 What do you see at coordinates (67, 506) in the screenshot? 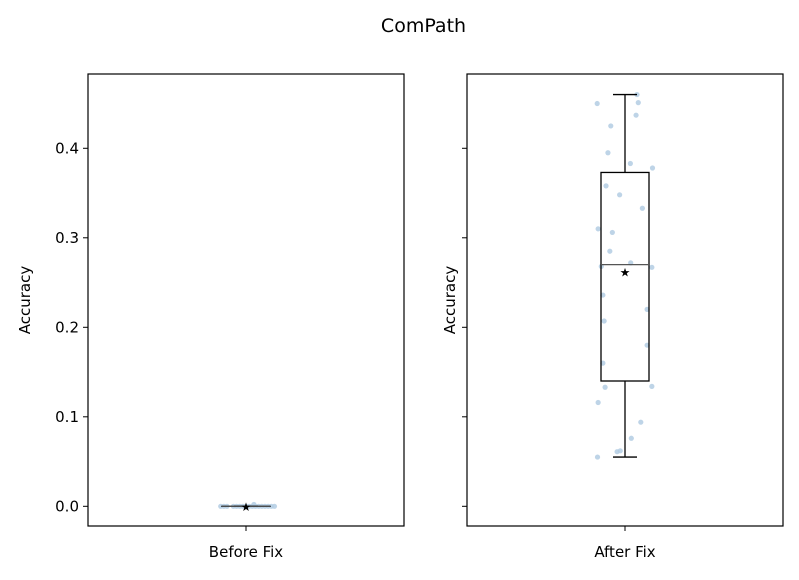
I see `y-tick-label: 0.0` at bounding box center [67, 506].